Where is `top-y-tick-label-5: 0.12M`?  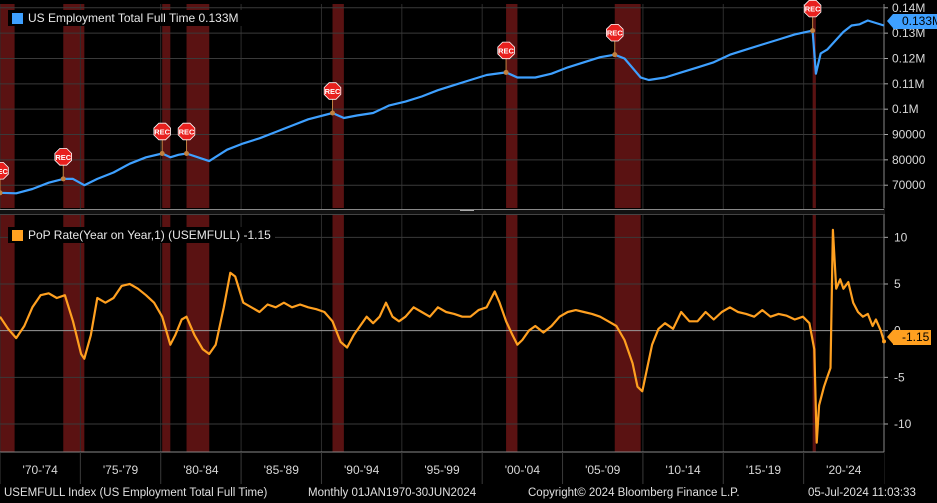 top-y-tick-label-5: 0.12M is located at coordinates (908, 58).